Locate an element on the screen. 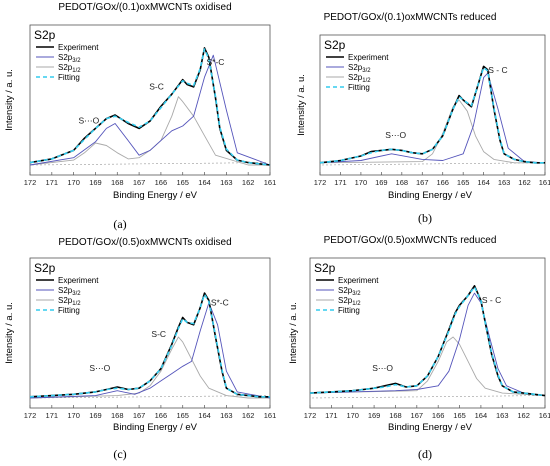 The width and height of the screenshot is (550, 466). chart-title: PEDOT/GOx/(0.5)oxMWCNTs oxidised is located at coordinates (144, 242).